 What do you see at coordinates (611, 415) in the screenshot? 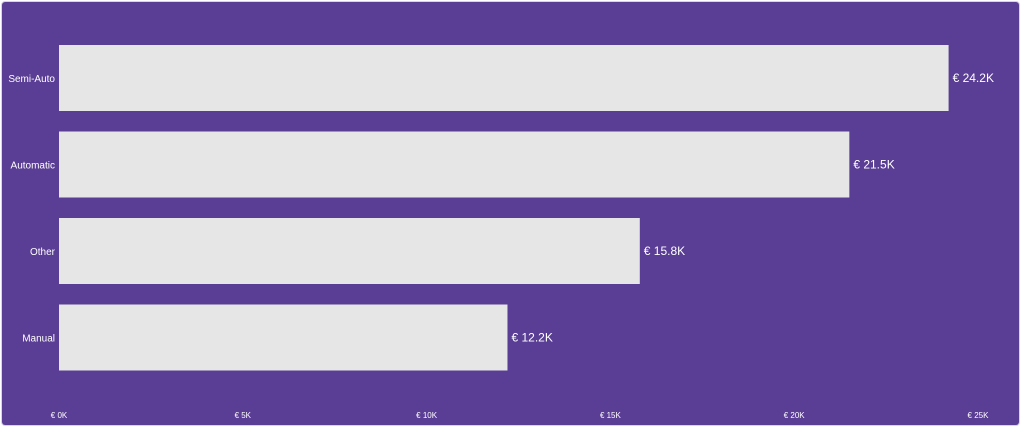
I see `x-tick-label: € 15K` at bounding box center [611, 415].